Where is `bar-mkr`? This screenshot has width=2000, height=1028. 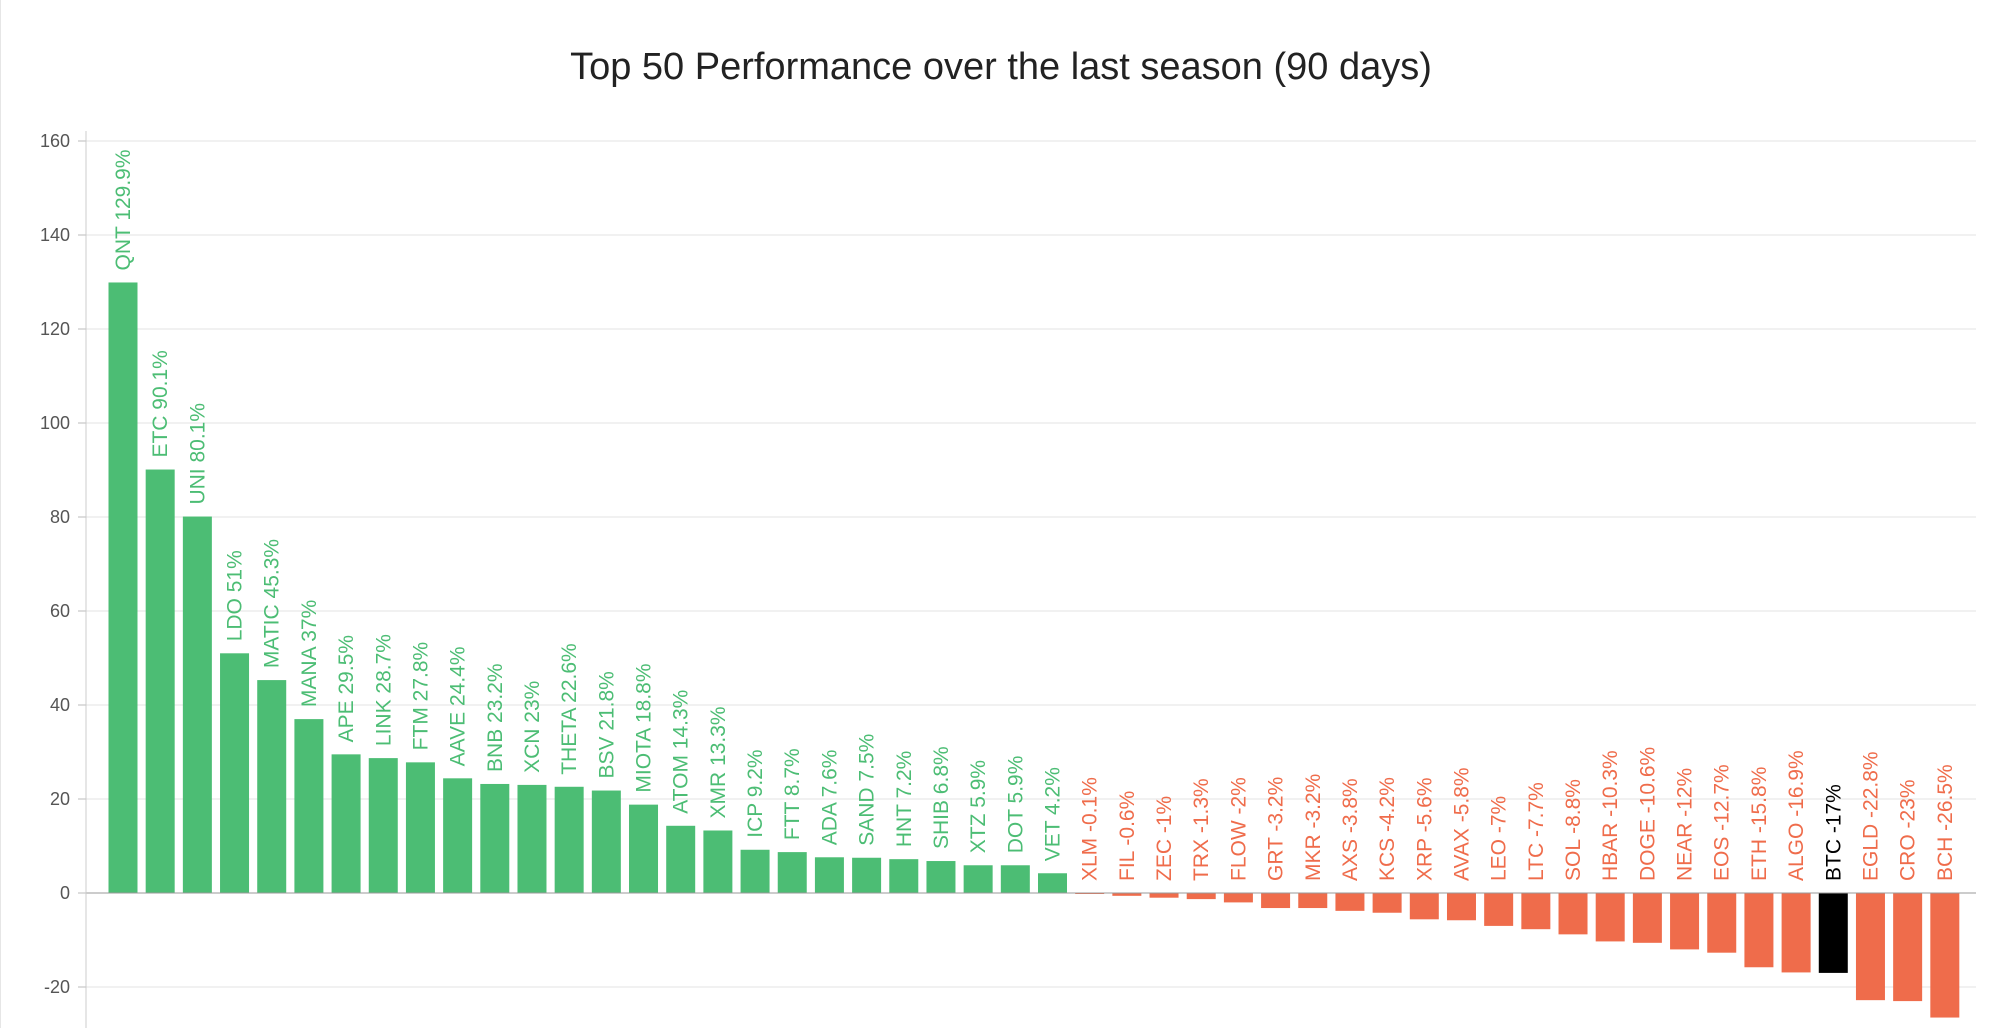
bar-mkr is located at coordinates (1313, 901).